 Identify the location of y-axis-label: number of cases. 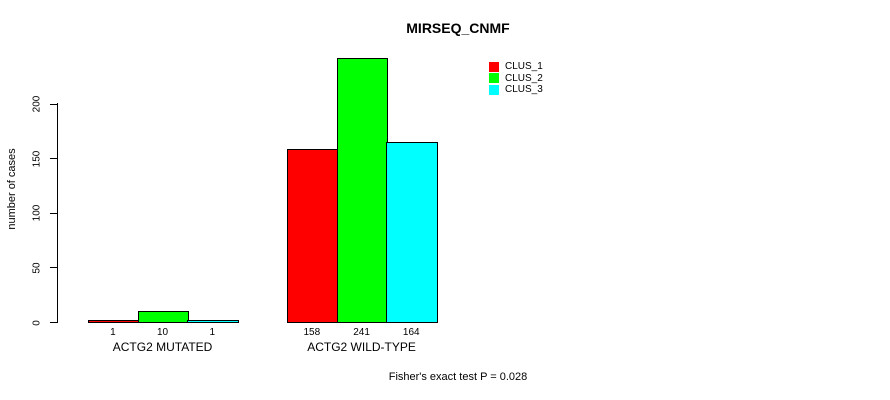
(12, 189).